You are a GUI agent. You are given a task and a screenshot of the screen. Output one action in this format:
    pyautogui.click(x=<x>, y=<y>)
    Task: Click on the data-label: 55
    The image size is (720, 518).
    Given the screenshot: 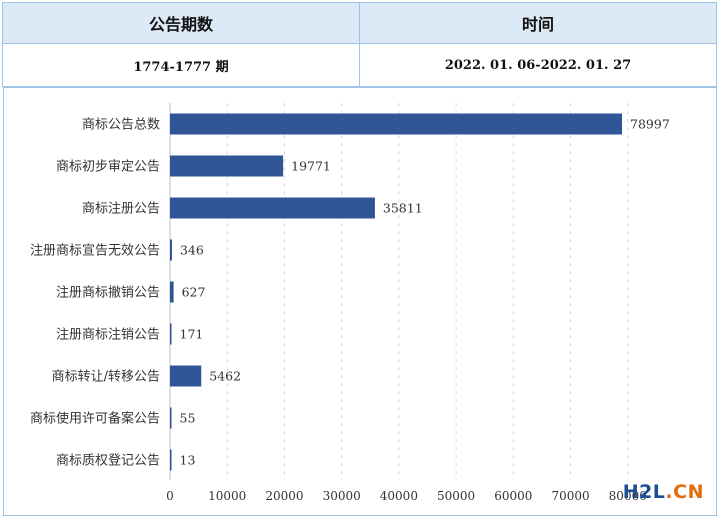 What is the action you would take?
    pyautogui.click(x=188, y=418)
    